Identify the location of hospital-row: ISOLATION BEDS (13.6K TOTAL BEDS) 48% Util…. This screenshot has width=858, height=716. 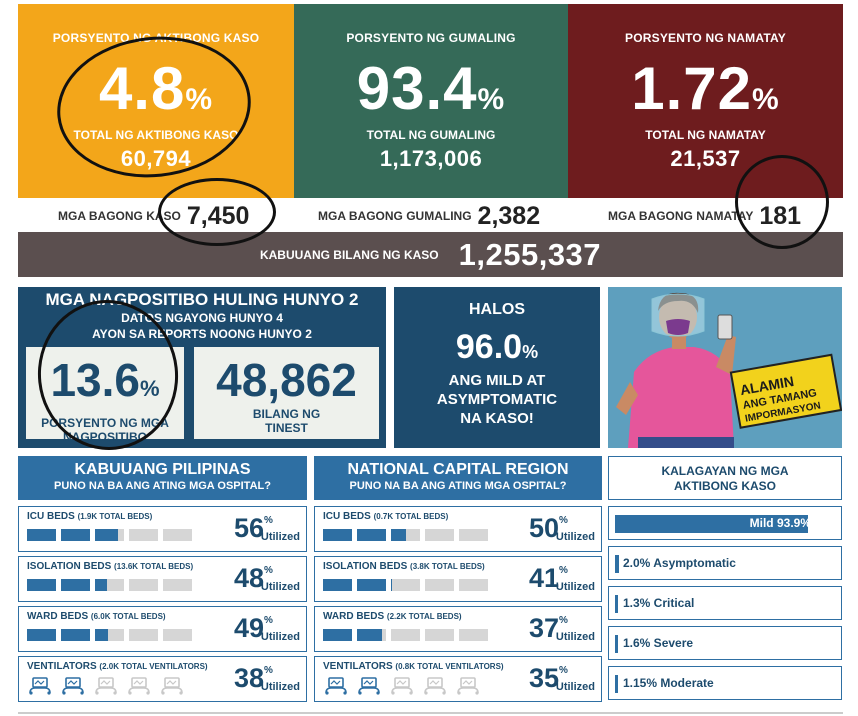
(162, 579).